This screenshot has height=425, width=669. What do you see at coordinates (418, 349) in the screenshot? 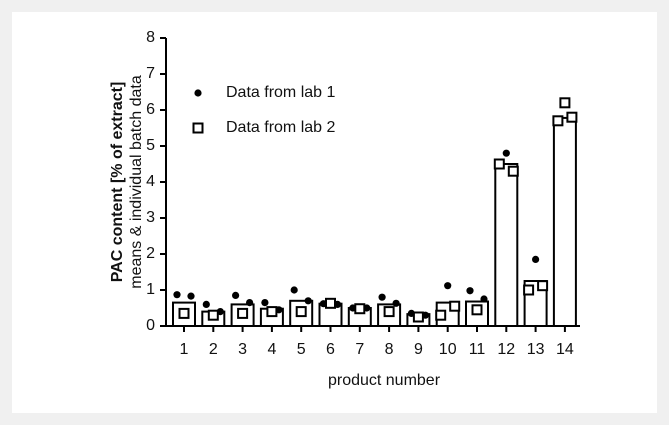
I see `x-tick-label: 9` at bounding box center [418, 349].